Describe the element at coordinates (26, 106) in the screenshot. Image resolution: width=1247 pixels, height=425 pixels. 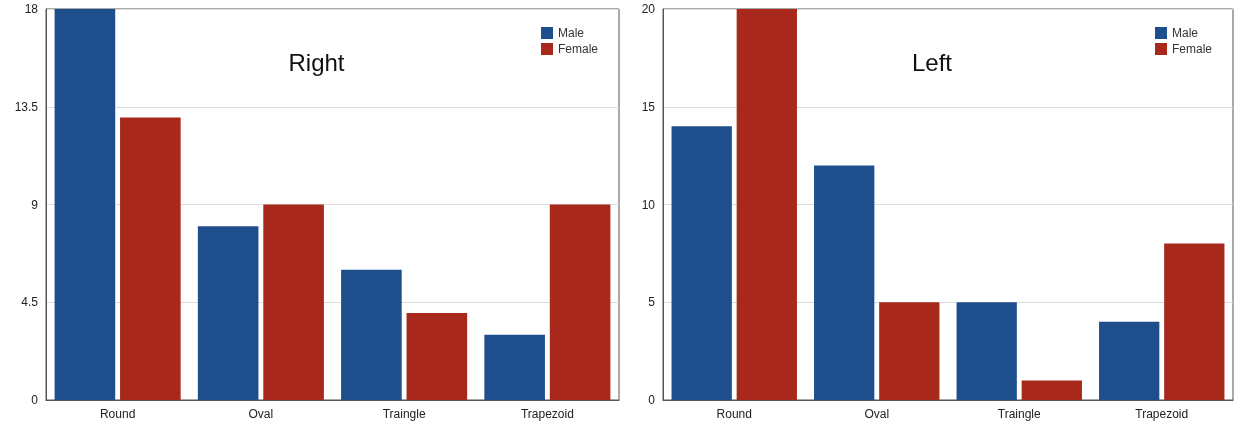
I see `y-tick-label: 13.5` at that location.